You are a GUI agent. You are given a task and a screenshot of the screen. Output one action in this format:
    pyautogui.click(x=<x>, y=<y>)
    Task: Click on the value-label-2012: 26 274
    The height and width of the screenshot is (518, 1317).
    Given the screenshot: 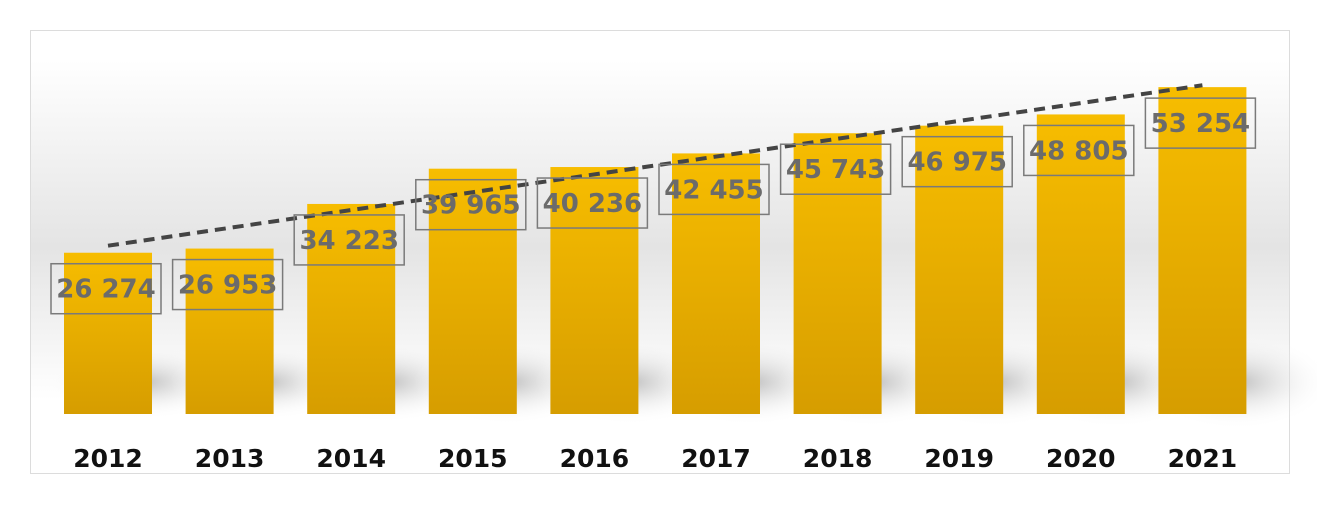 What is the action you would take?
    pyautogui.click(x=106, y=290)
    